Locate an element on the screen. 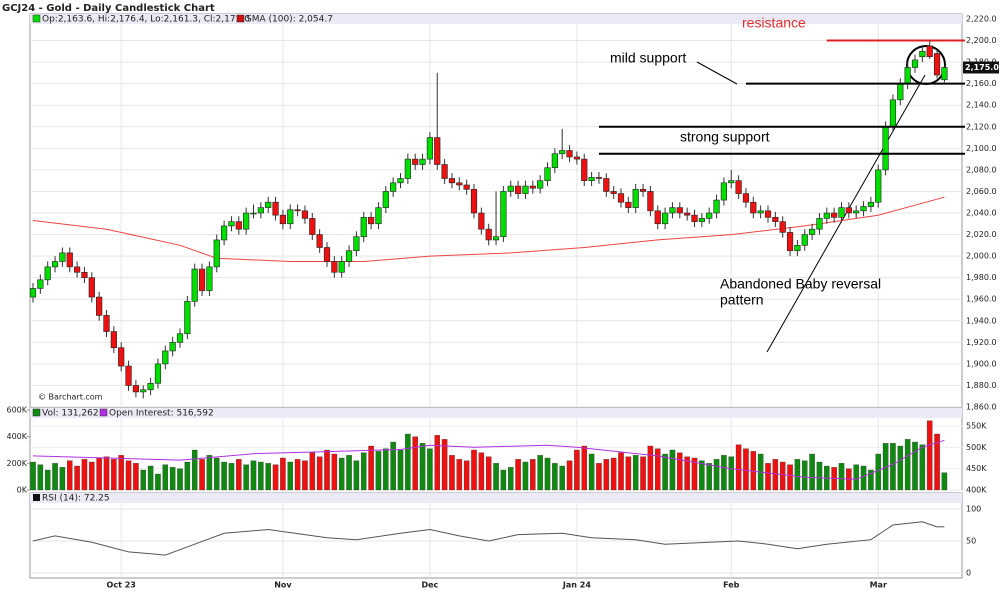 Image resolution: width=1000 pixels, height=591 pixels. y-tick-label: 2,080.0 is located at coordinates (981, 169).